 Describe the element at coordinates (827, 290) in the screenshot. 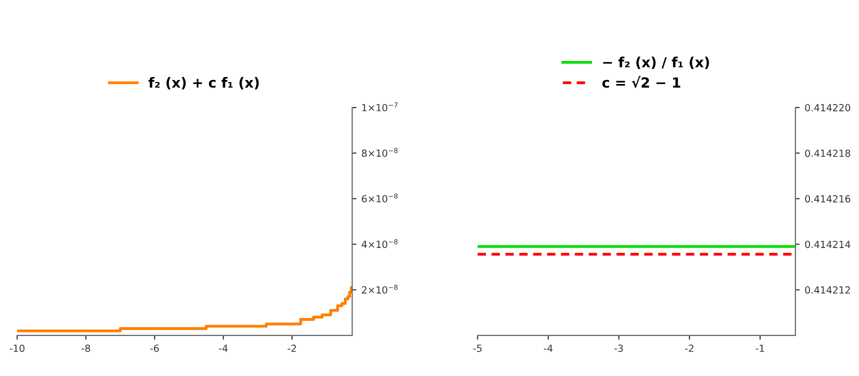

I see `y-tick-label: 0.414212` at that location.